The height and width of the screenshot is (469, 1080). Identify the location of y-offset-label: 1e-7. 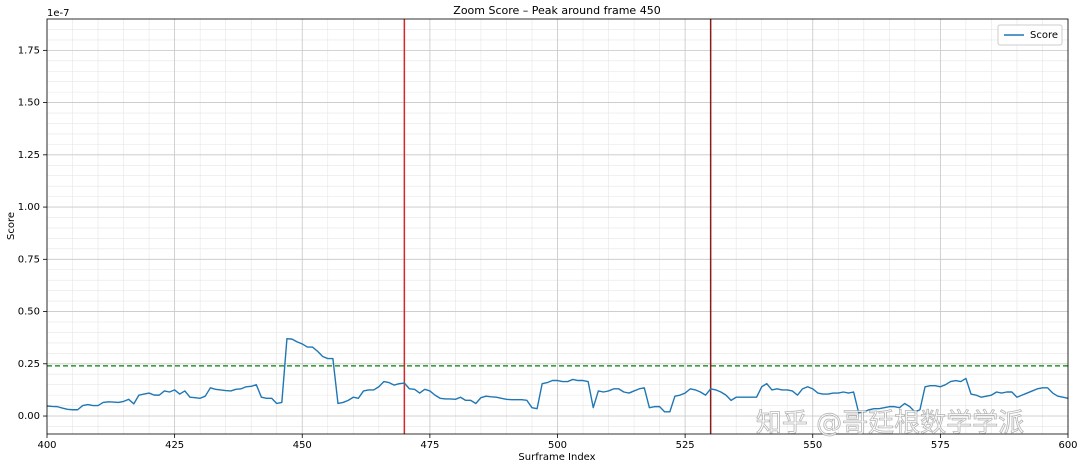
(58, 13).